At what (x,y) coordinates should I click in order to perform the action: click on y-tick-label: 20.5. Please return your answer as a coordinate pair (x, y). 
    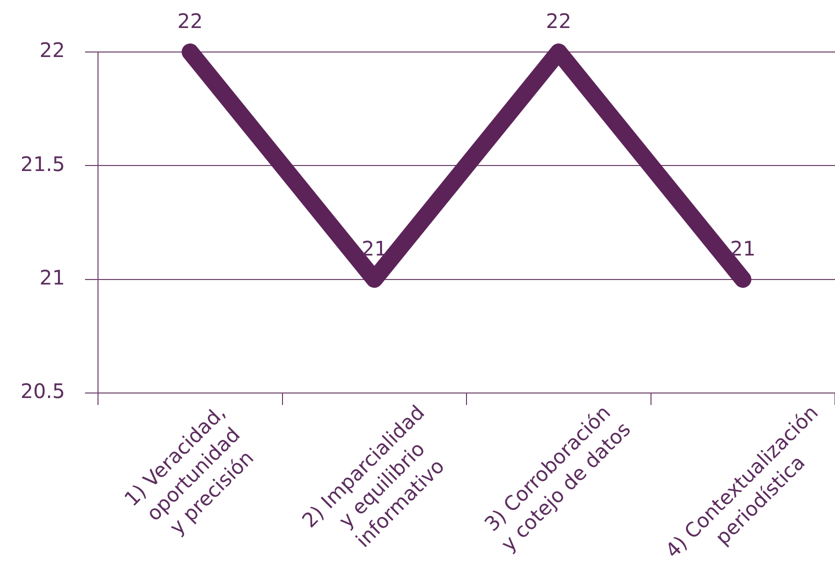
    Looking at the image, I should click on (42, 391).